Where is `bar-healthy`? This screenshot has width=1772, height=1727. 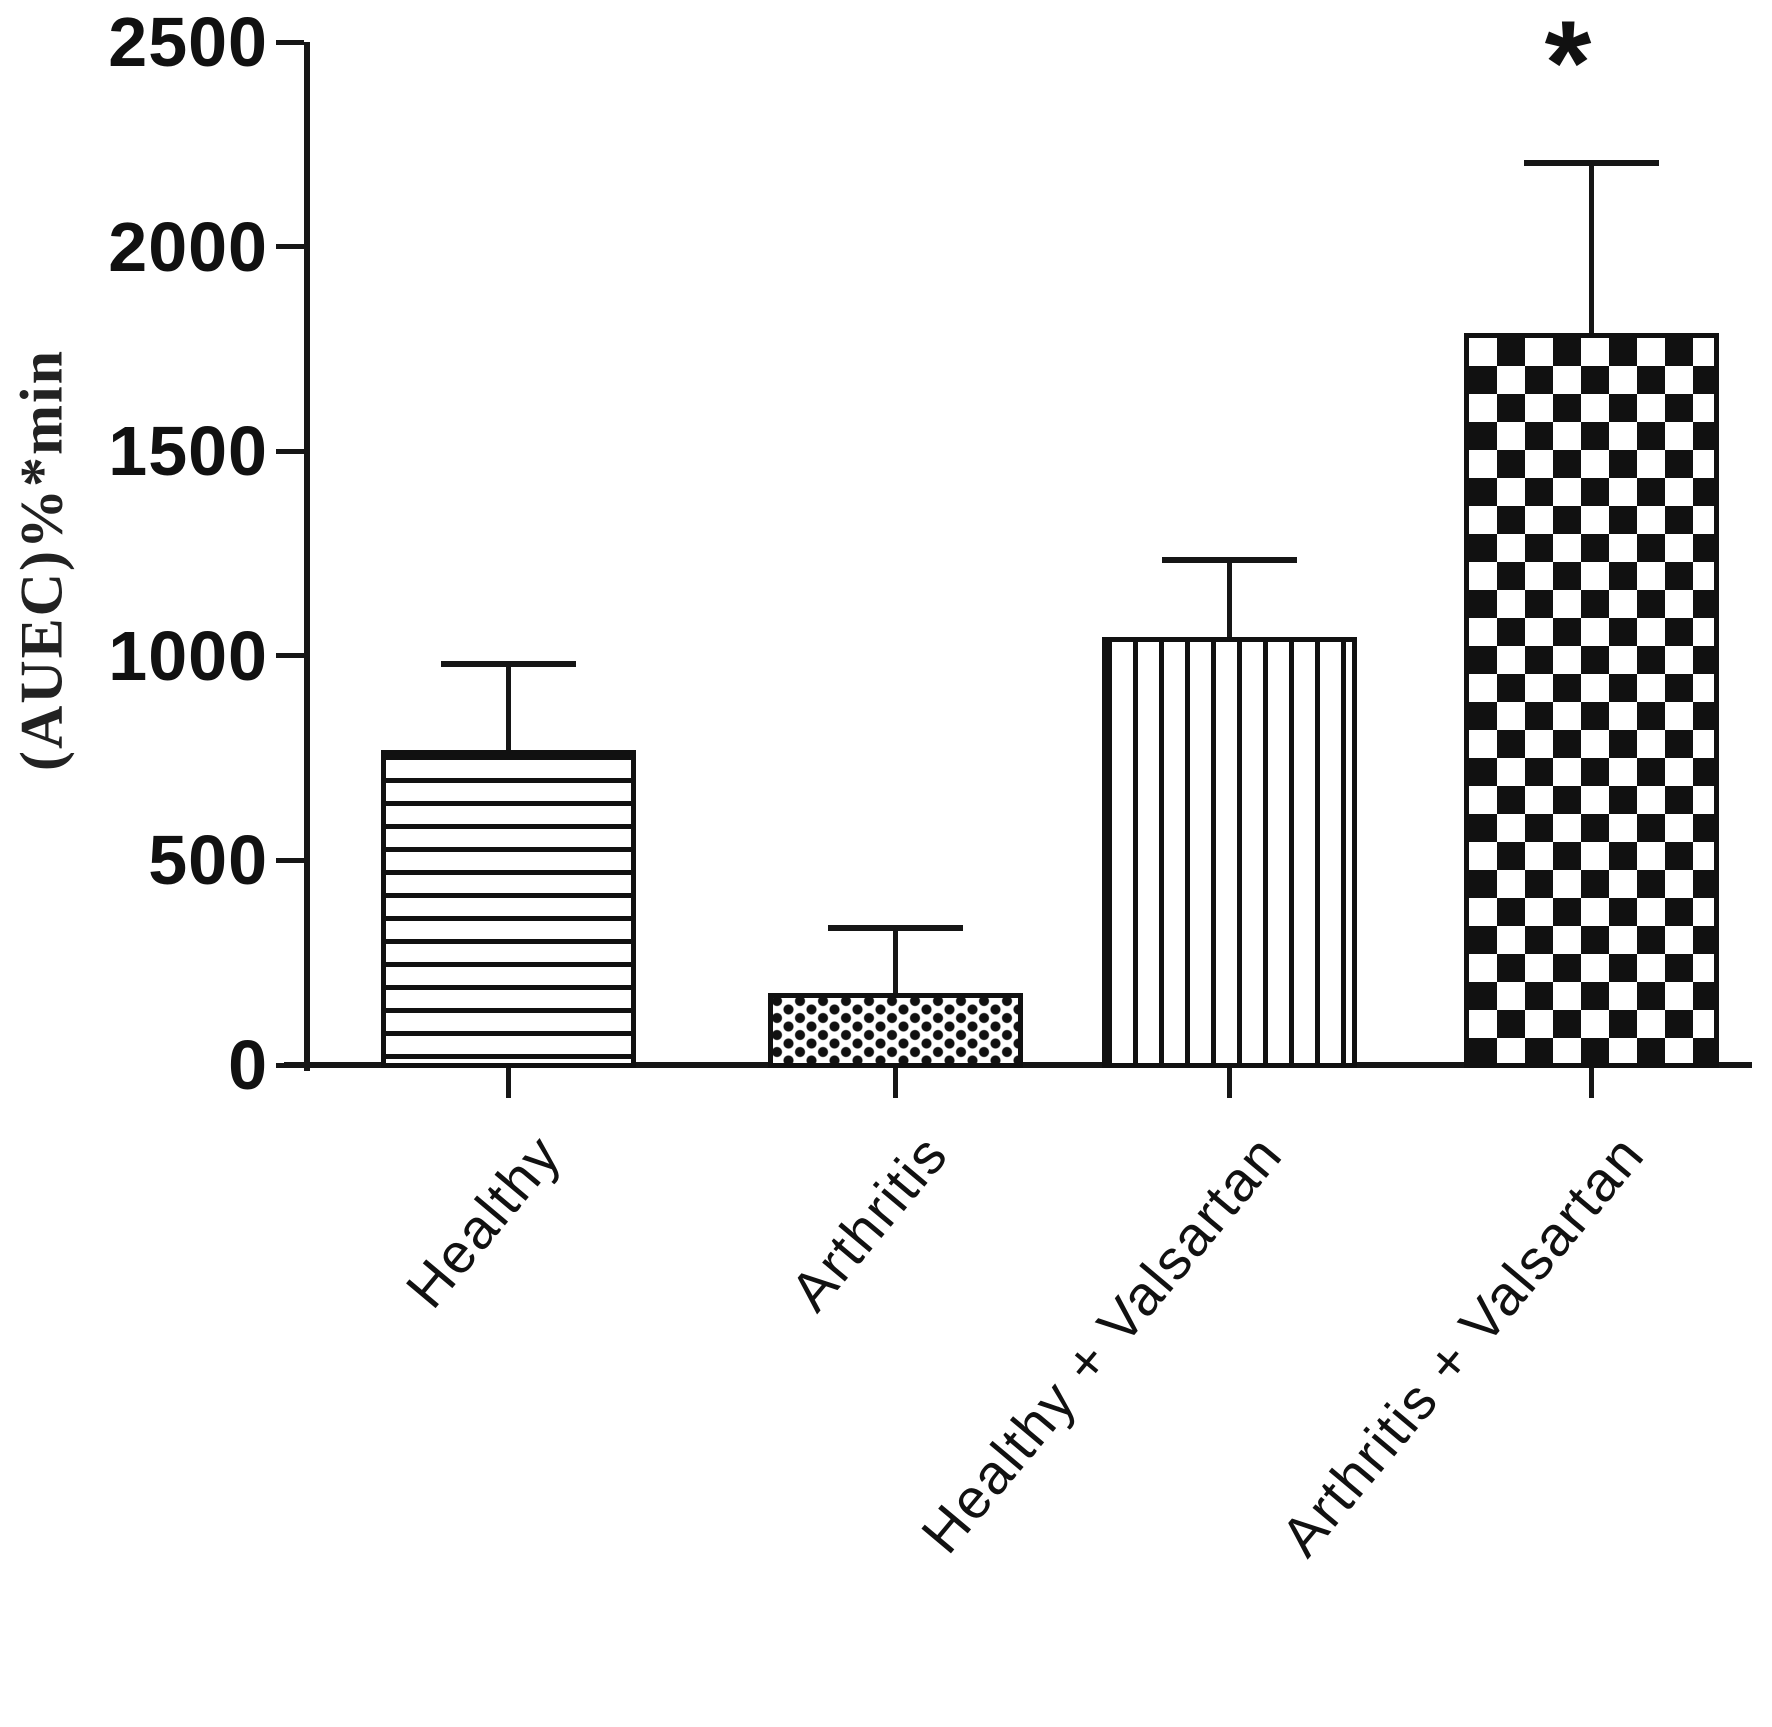 bar-healthy is located at coordinates (508, 908).